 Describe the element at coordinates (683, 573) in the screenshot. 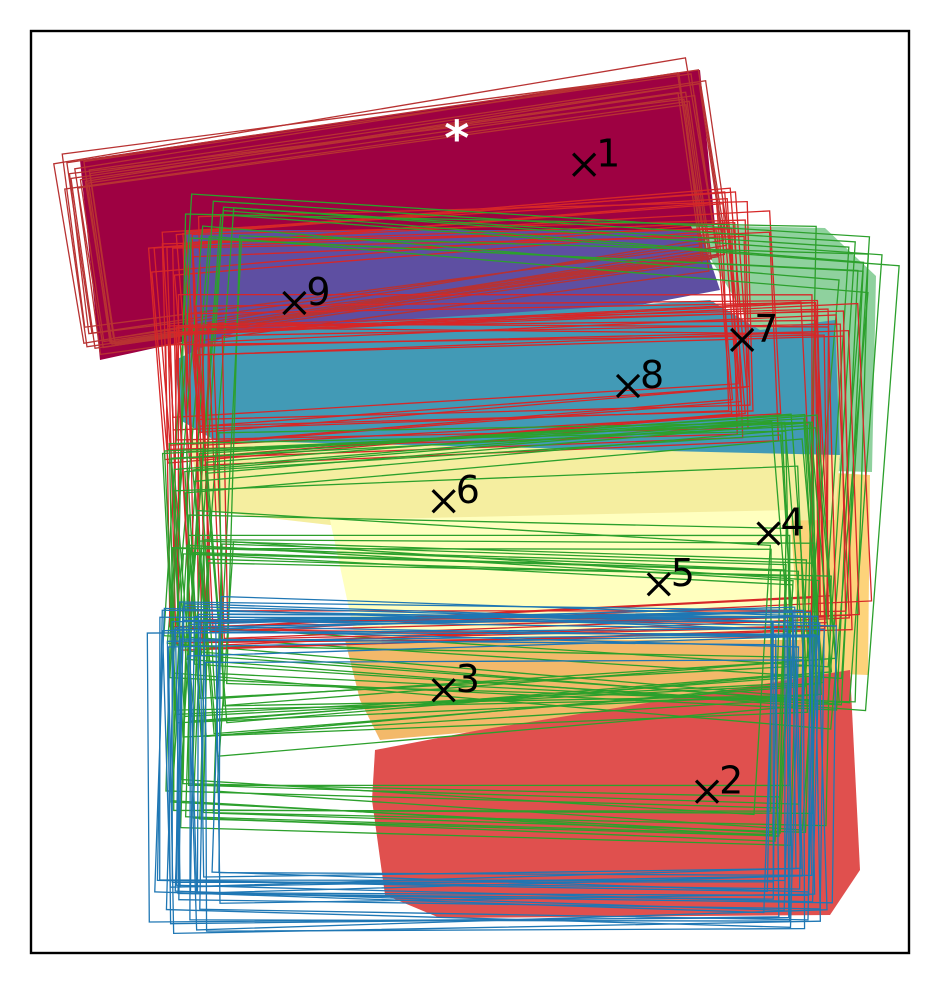

I see `center-label-5: 5` at that location.